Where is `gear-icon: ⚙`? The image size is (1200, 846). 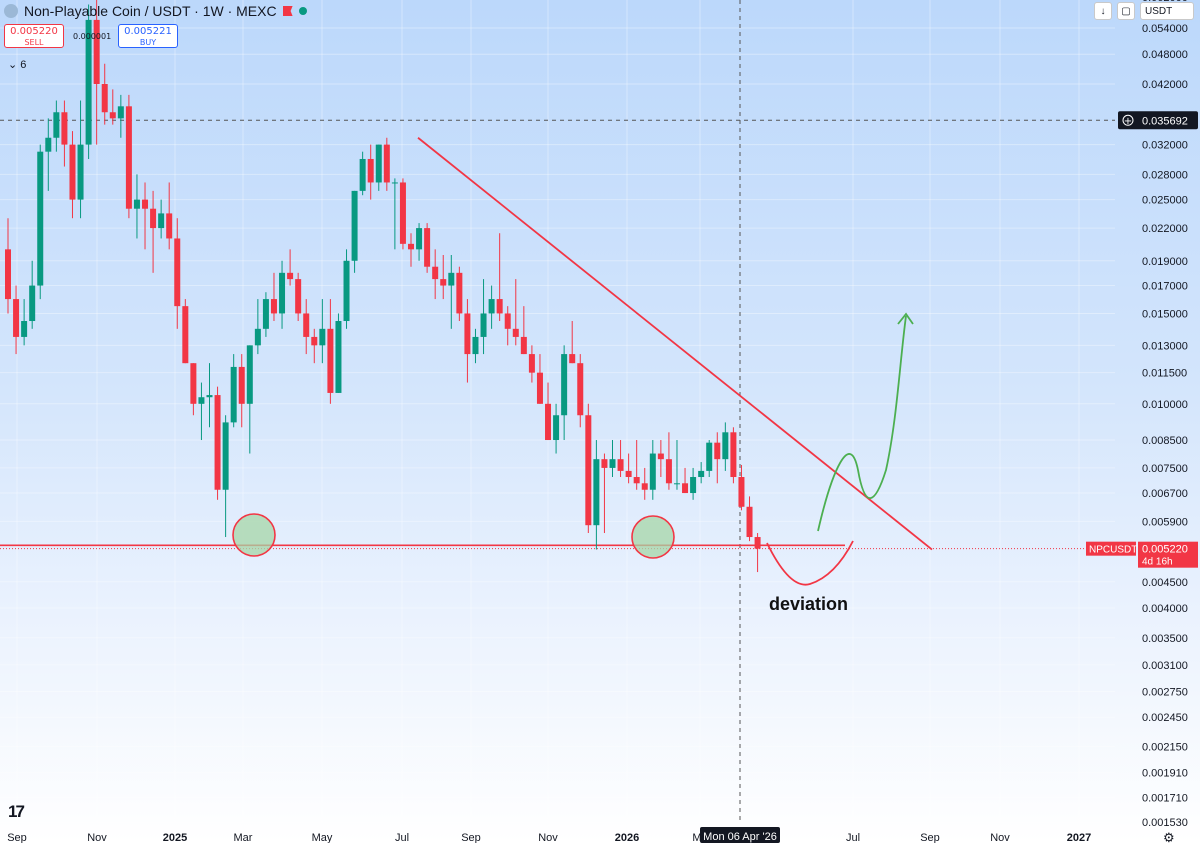
gear-icon: ⚙ is located at coordinates (1169, 837).